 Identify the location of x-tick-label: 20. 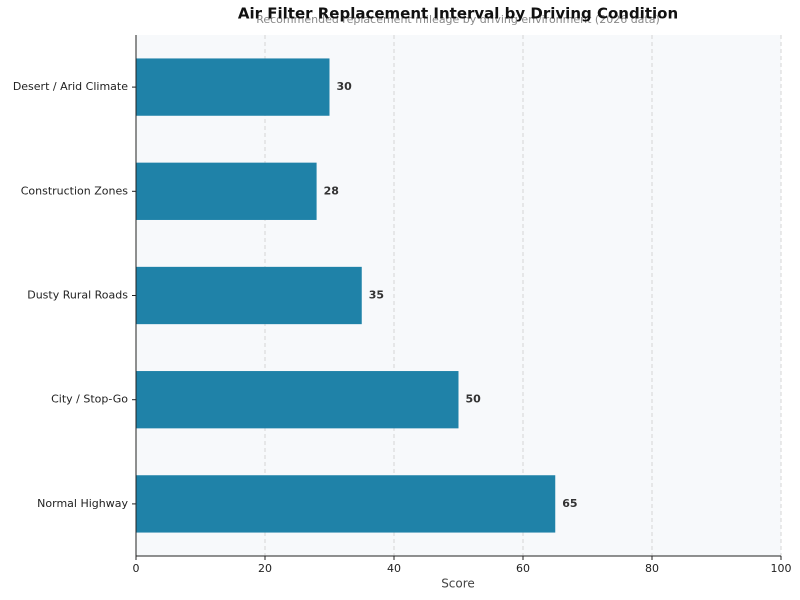
(265, 568).